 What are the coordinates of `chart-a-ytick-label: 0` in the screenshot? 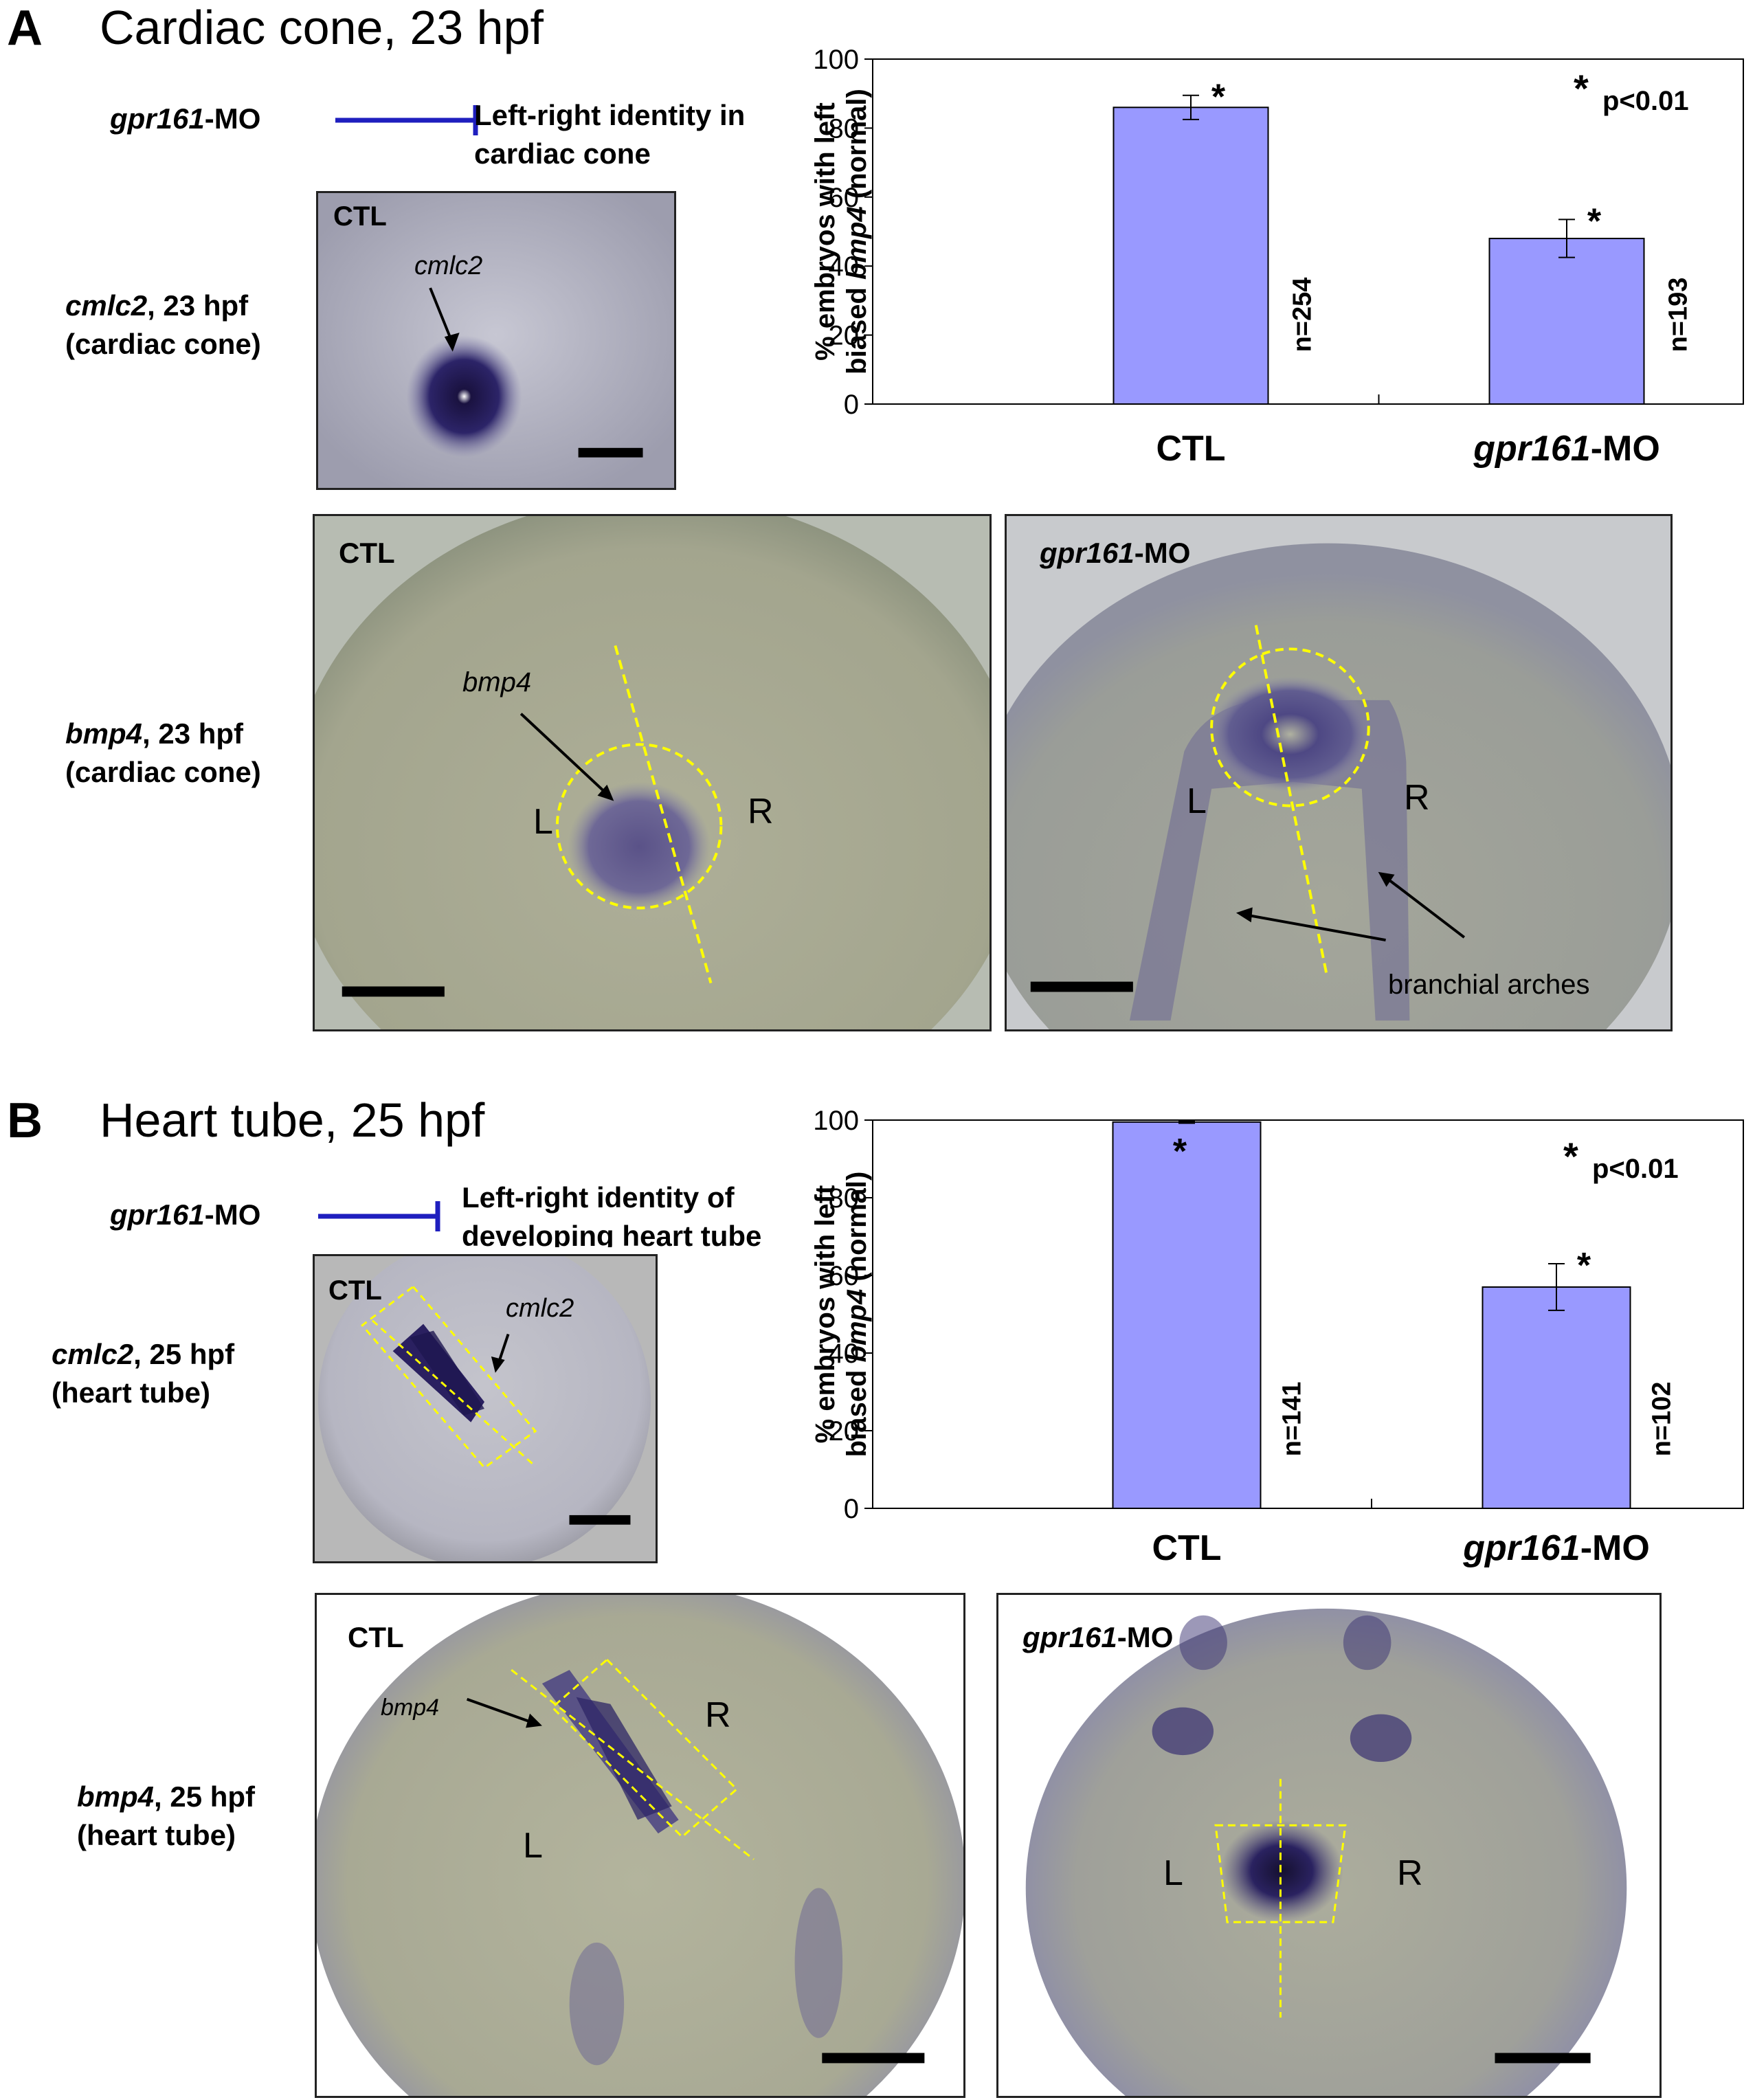 It's located at (852, 405).